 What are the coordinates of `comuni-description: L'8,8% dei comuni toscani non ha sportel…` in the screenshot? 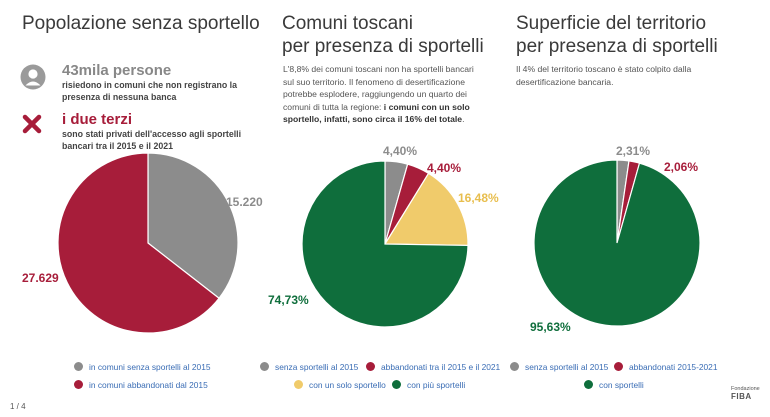 It's located at (378, 94).